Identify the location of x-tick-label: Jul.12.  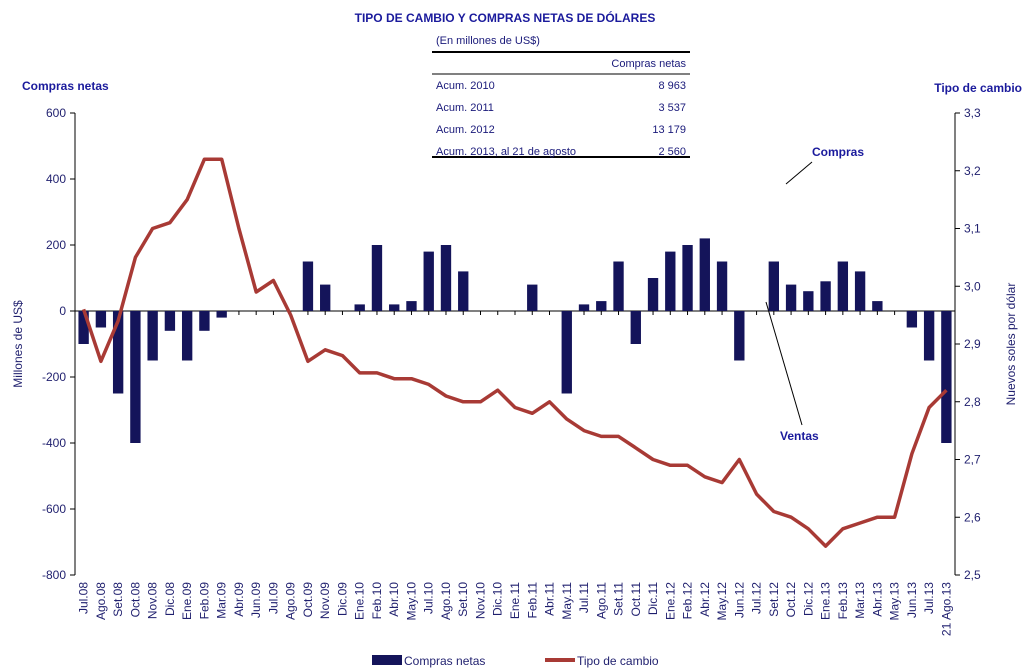
(757, 598).